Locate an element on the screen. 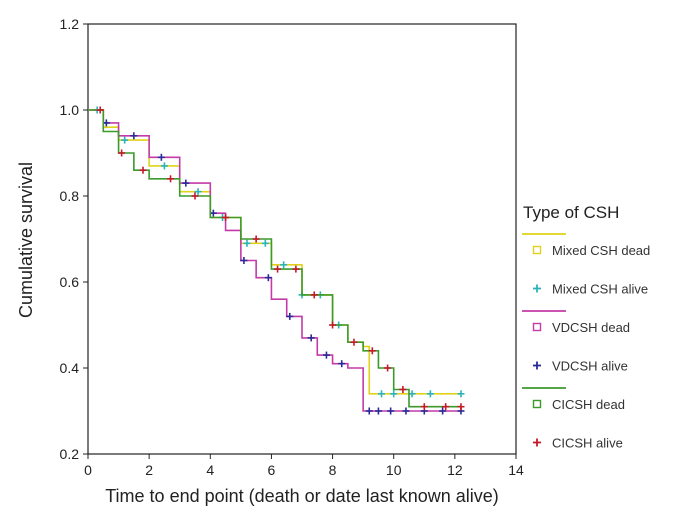 The height and width of the screenshot is (513, 682). legend-label: CICSH dead is located at coordinates (588, 404).